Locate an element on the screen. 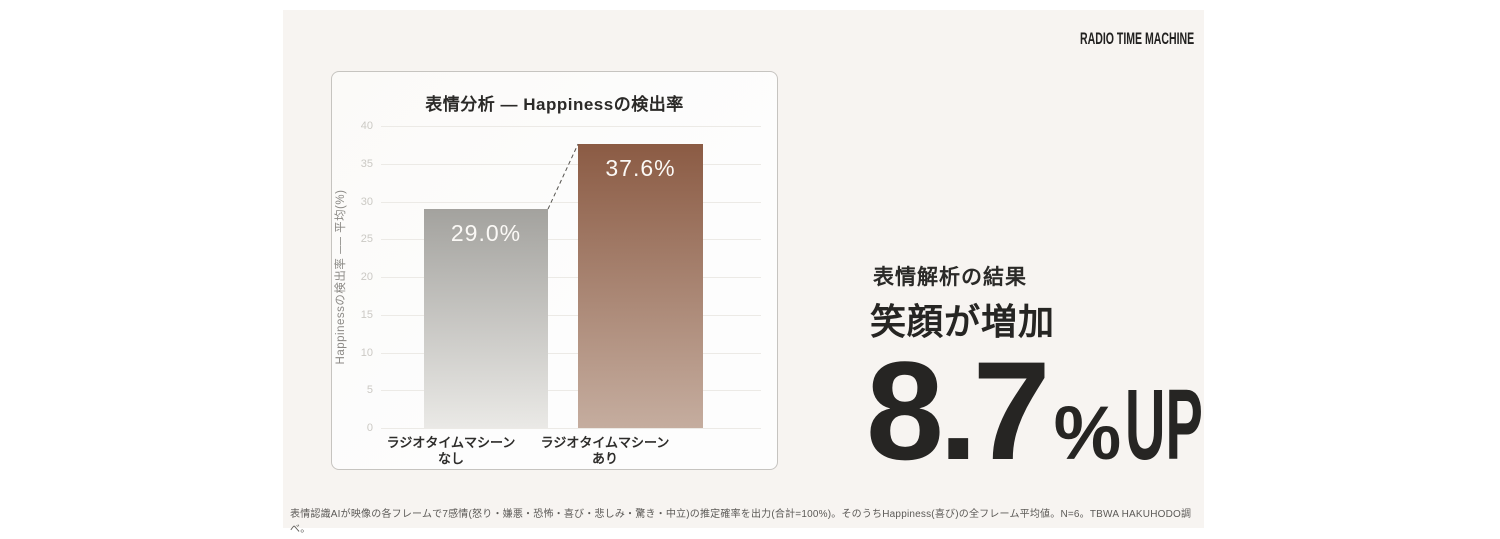 The image size is (1500, 539). x-axis-label-without: ラジオタイムマシーン なし is located at coordinates (451, 451).